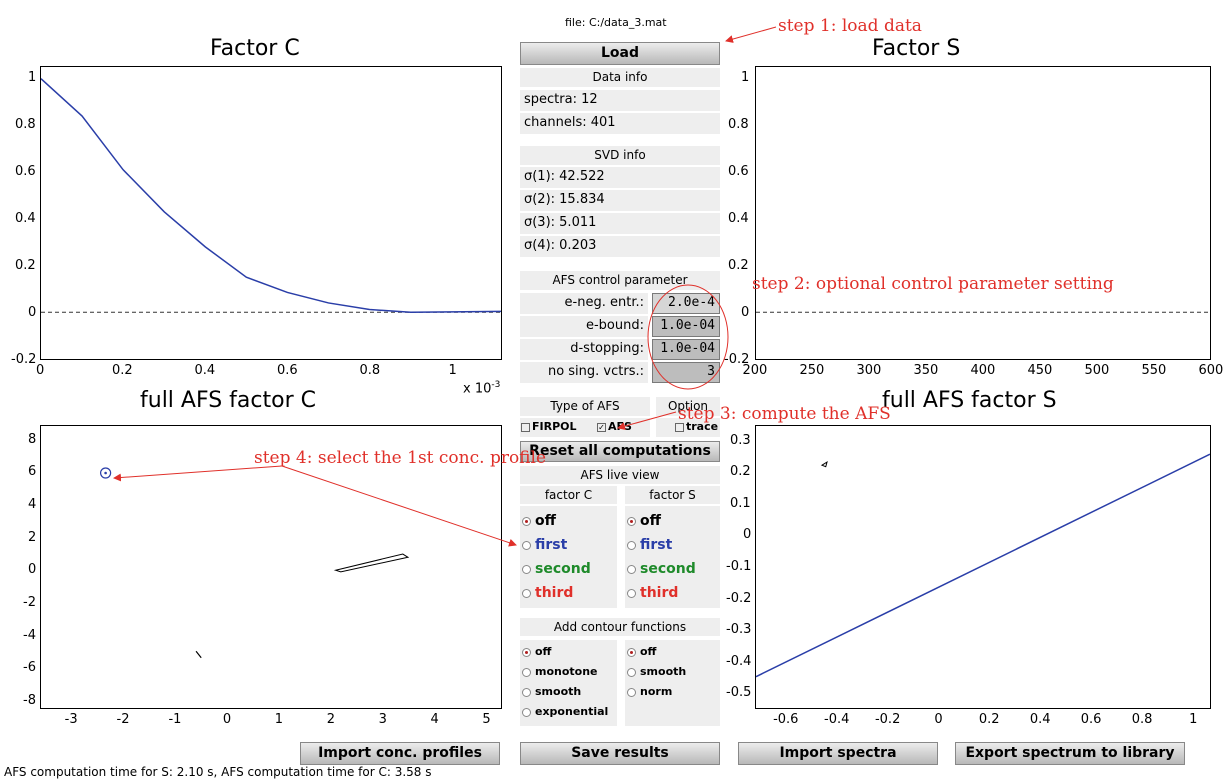  What do you see at coordinates (784, 414) in the screenshot?
I see `annotation-step3: step 3: compute the AFS` at bounding box center [784, 414].